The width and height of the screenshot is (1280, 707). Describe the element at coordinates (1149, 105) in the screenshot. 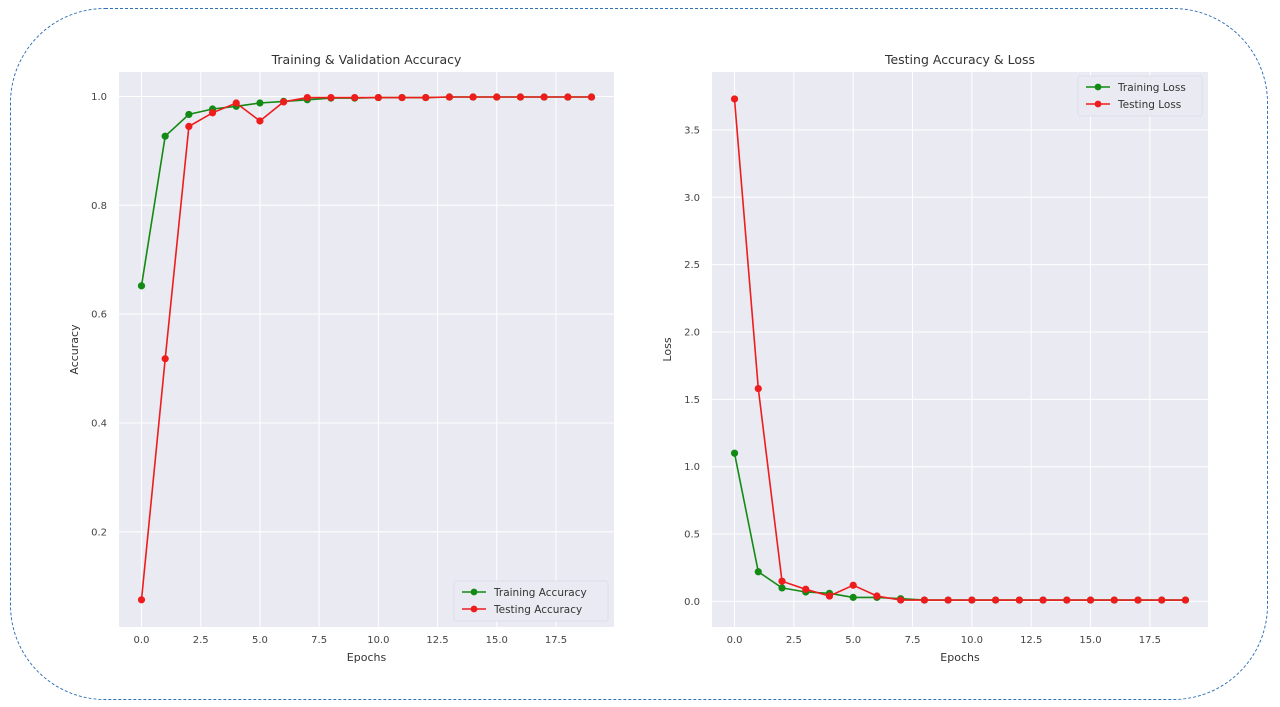

I see `legend-label: Testing Loss` at that location.